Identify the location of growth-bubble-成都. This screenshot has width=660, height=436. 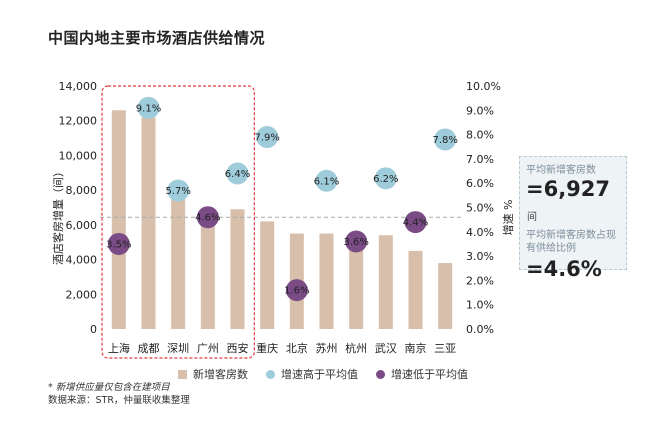
(148, 107).